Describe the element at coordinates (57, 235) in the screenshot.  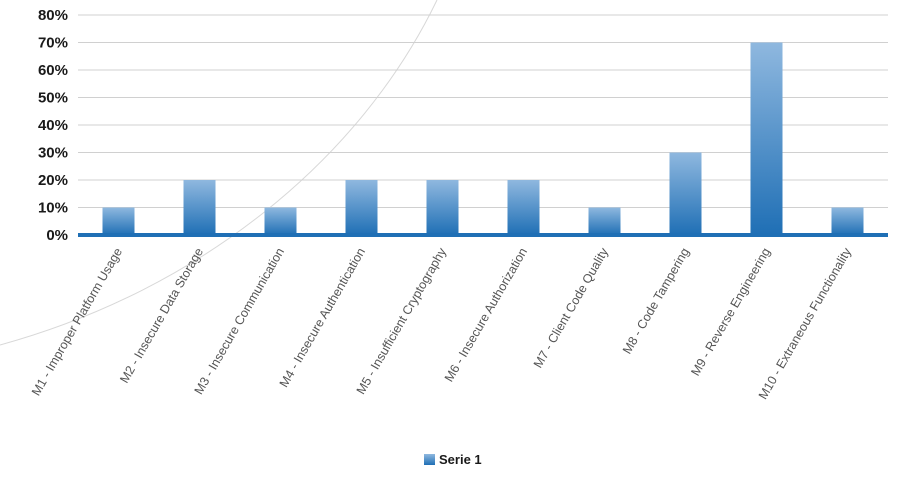
I see `y-tick-label: 0%` at that location.